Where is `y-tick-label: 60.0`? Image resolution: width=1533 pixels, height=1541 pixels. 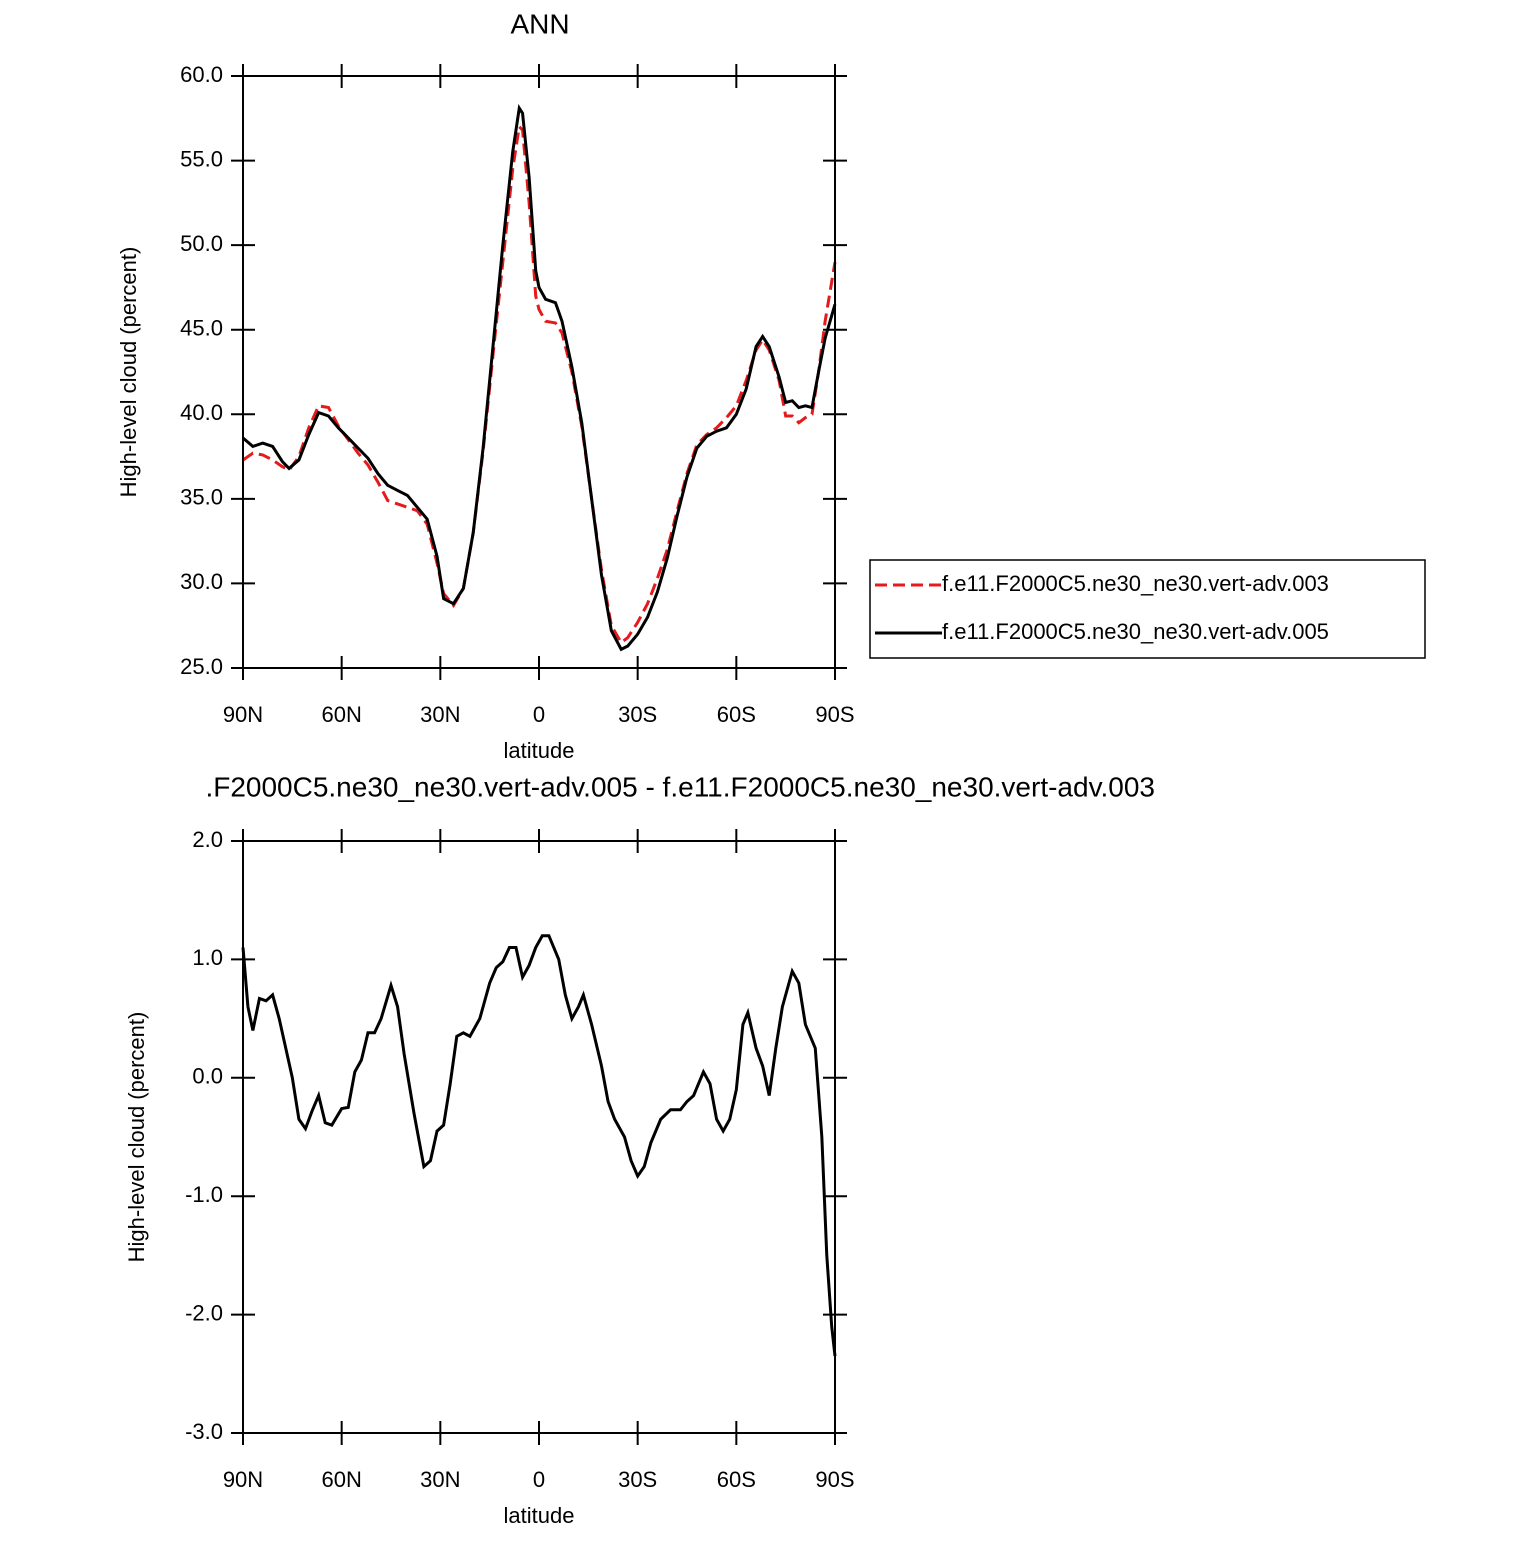
y-tick-label: 60.0 is located at coordinates (201, 74).